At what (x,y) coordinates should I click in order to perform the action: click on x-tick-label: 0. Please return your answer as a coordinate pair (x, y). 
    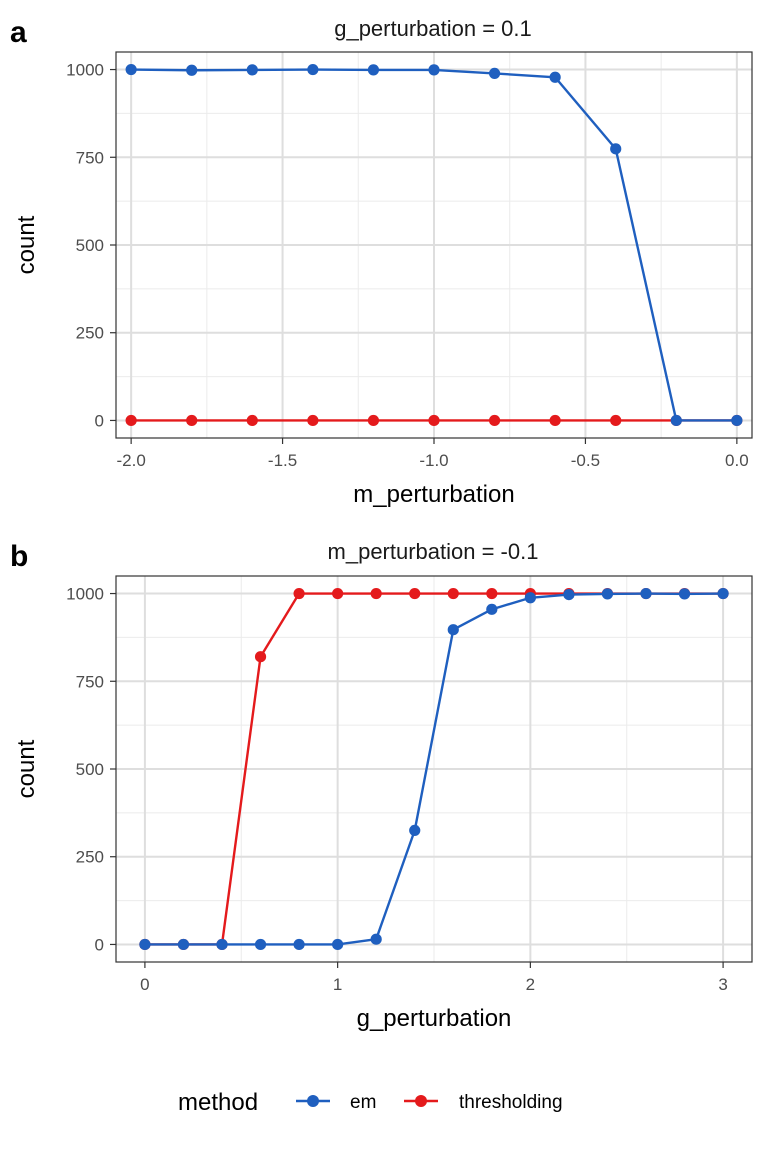
    Looking at the image, I should click on (144, 984).